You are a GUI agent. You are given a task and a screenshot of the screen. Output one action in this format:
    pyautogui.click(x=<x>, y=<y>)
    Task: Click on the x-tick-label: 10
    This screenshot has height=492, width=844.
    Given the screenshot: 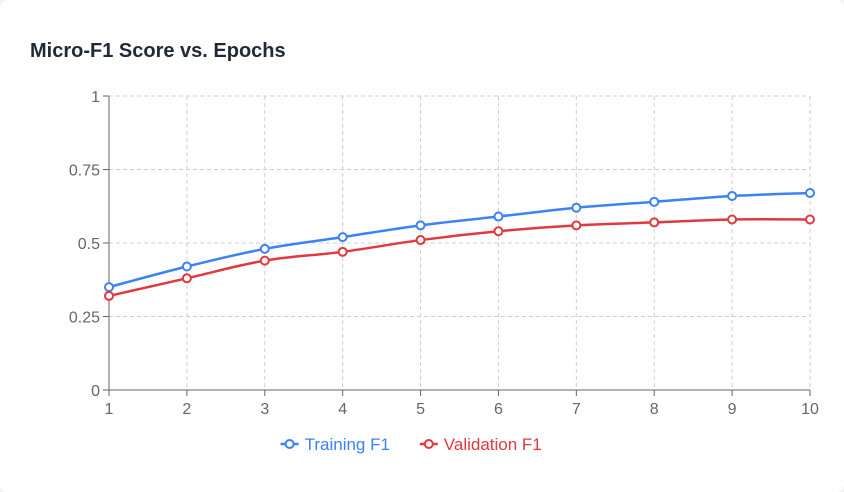 What is the action you would take?
    pyautogui.click(x=810, y=409)
    